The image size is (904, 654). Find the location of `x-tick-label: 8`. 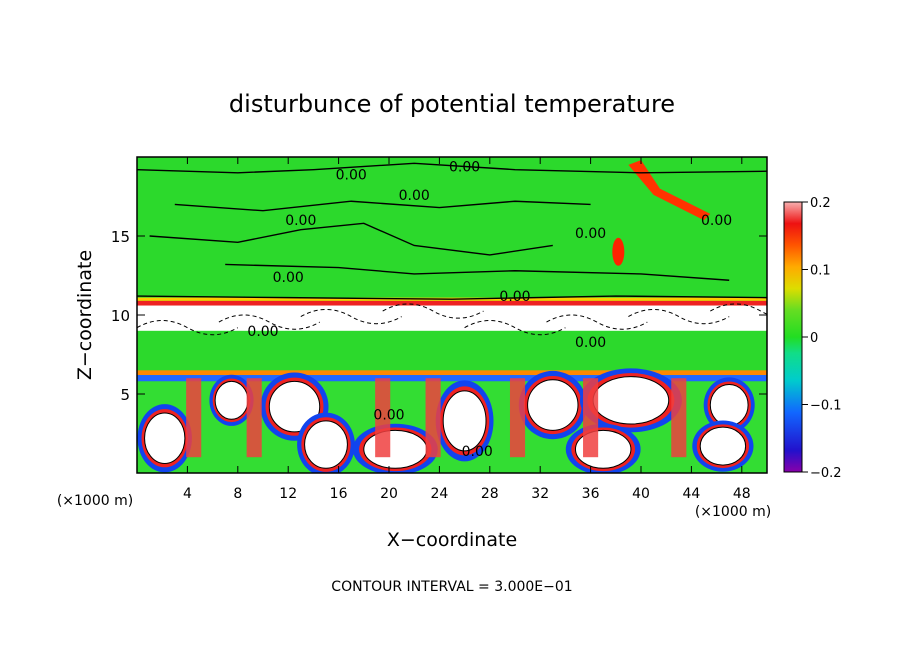

x-tick-label: 8 is located at coordinates (237, 494).